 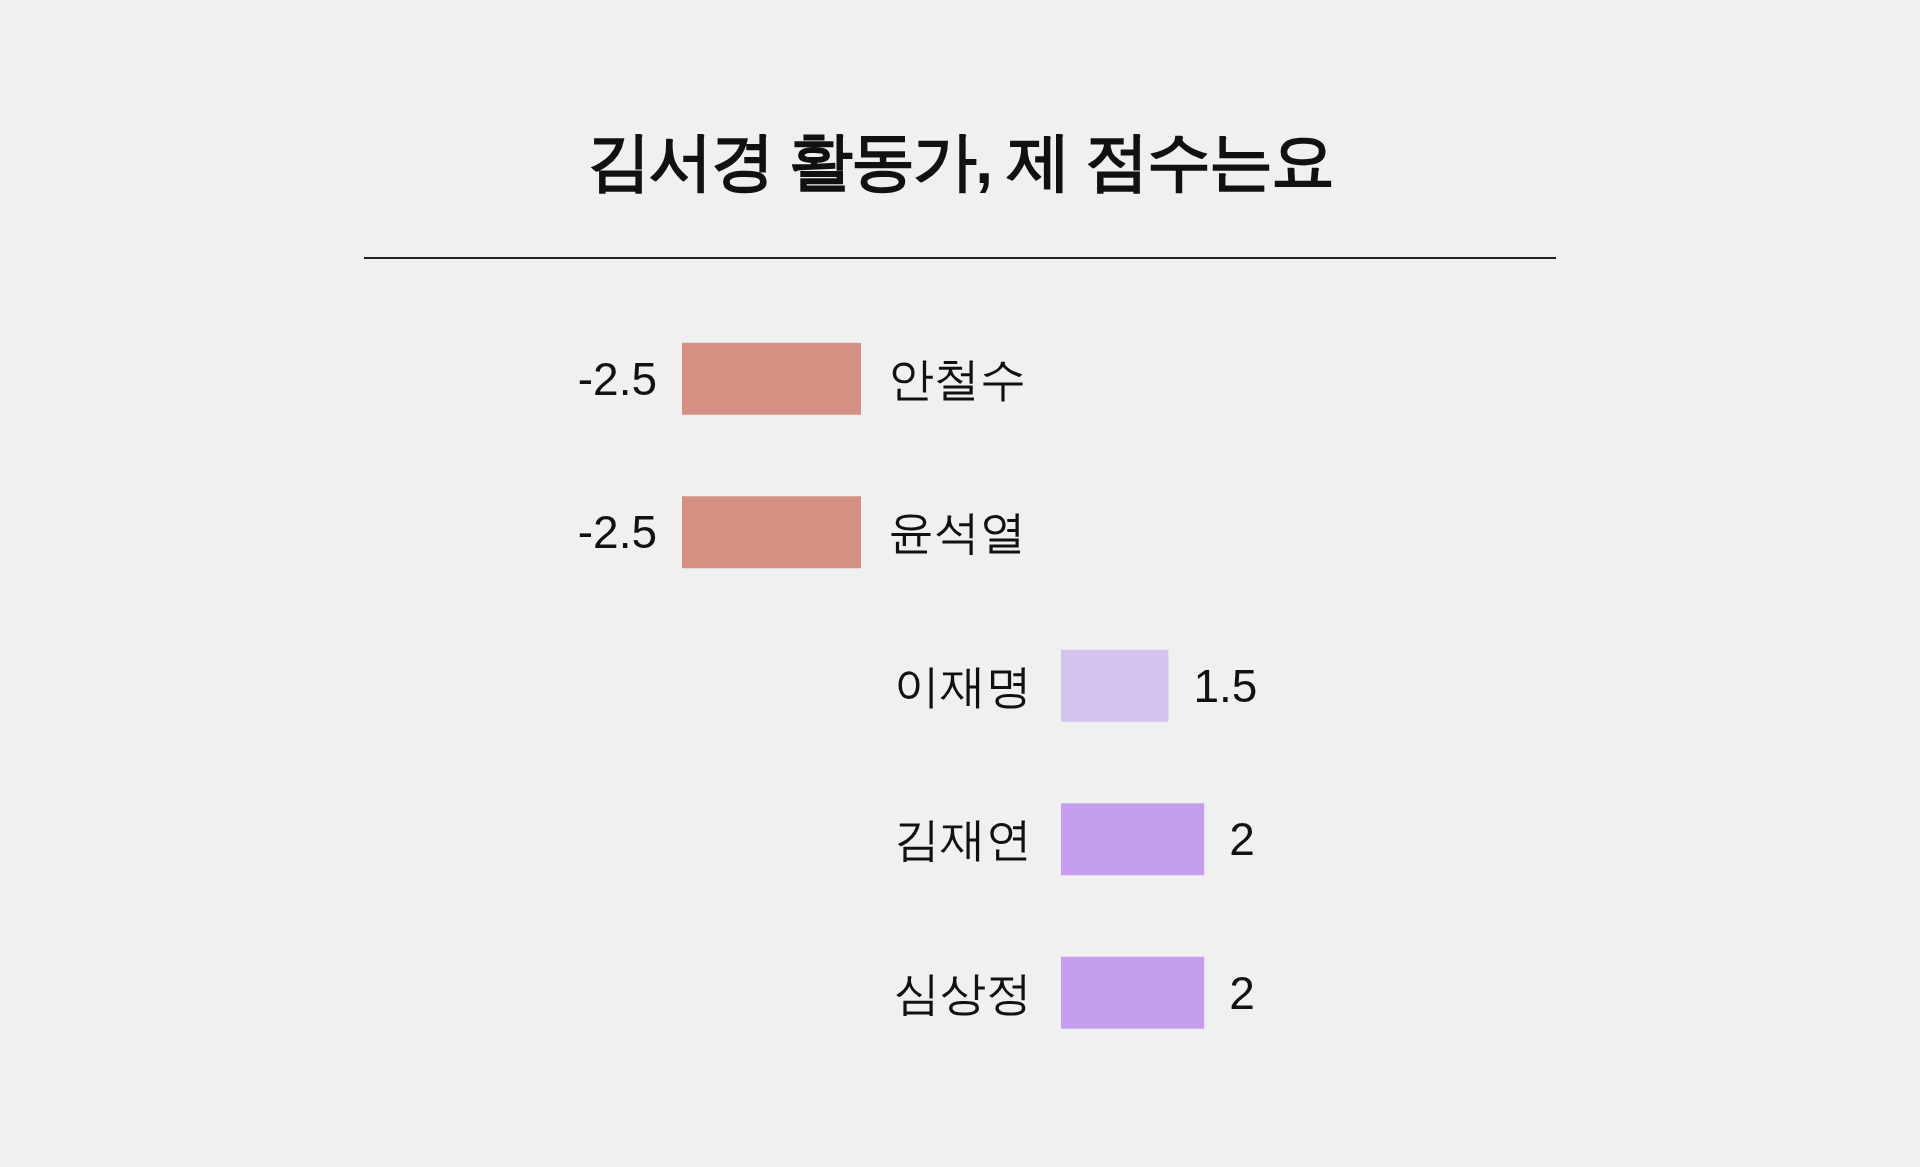 What do you see at coordinates (957, 532) in the screenshot?
I see `category-label: 윤석열` at bounding box center [957, 532].